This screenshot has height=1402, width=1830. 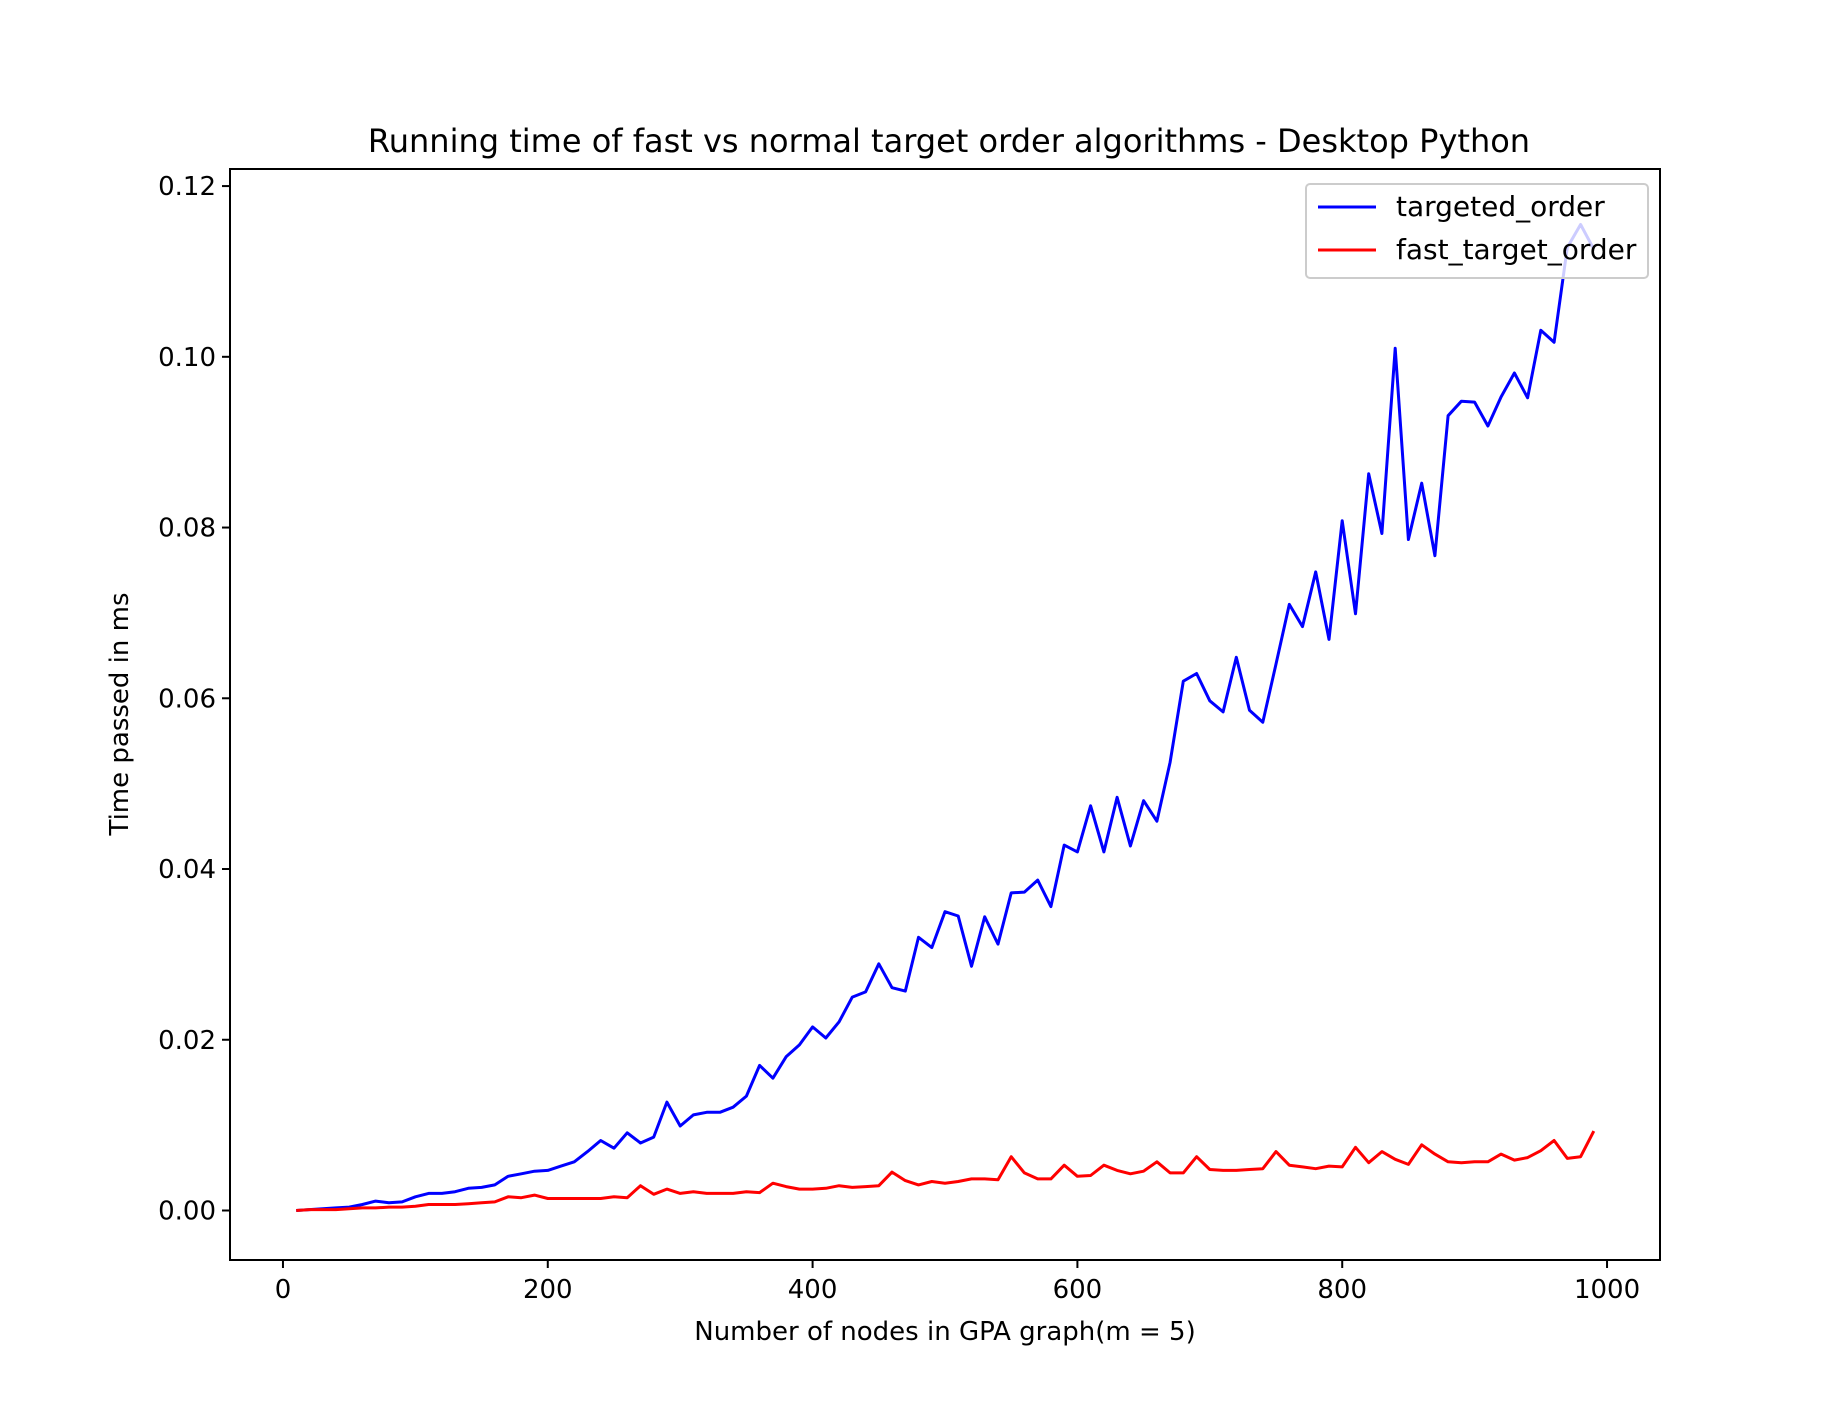 I want to click on legend-box, so click(x=1477, y=231).